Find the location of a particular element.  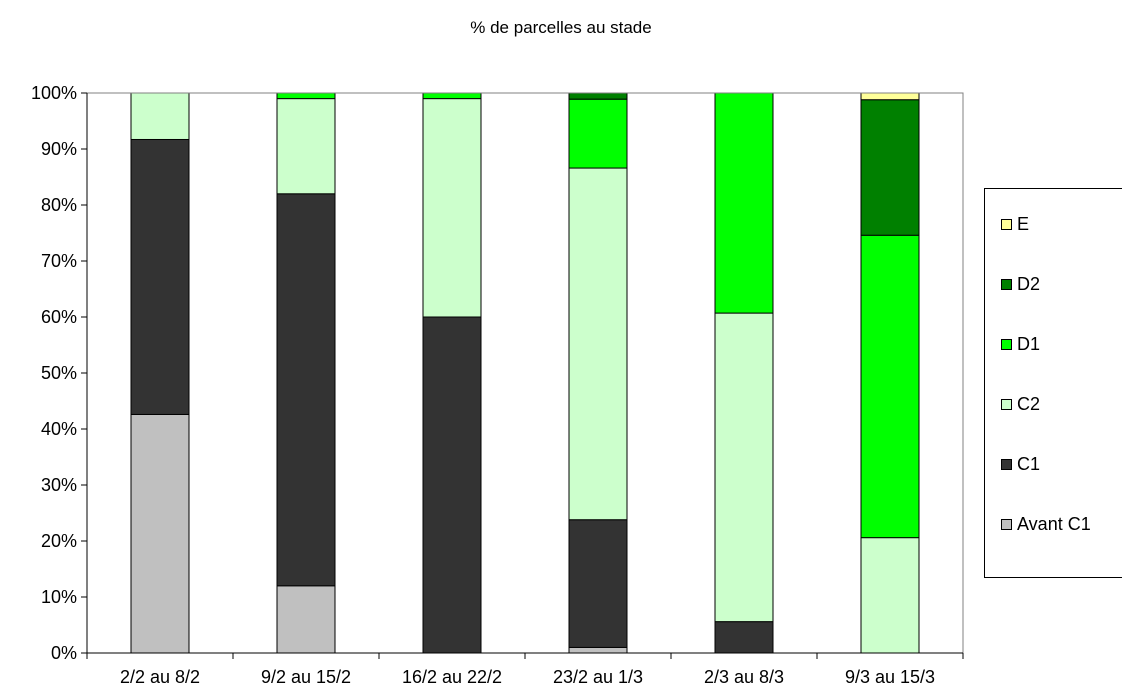

y-tick-label: 30% is located at coordinates (59, 485).